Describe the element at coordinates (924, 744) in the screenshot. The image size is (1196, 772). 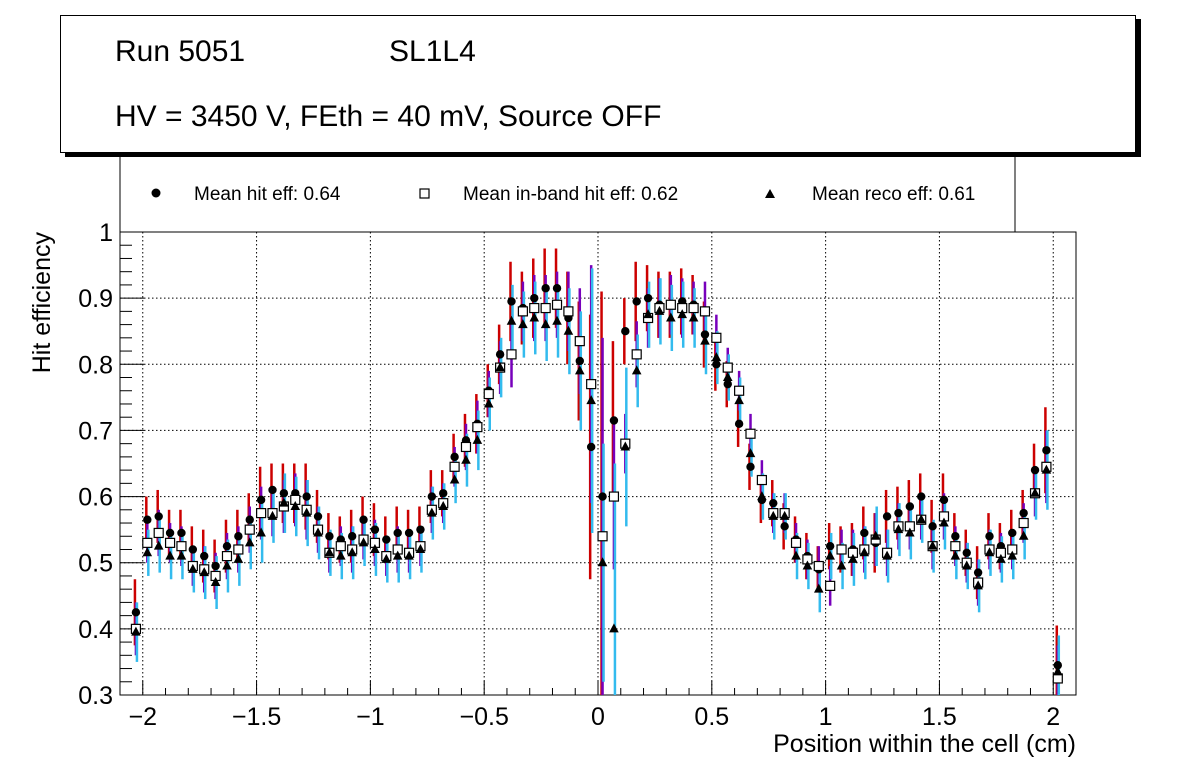
I see `x-axis-title: Position within the cell (cm)` at that location.